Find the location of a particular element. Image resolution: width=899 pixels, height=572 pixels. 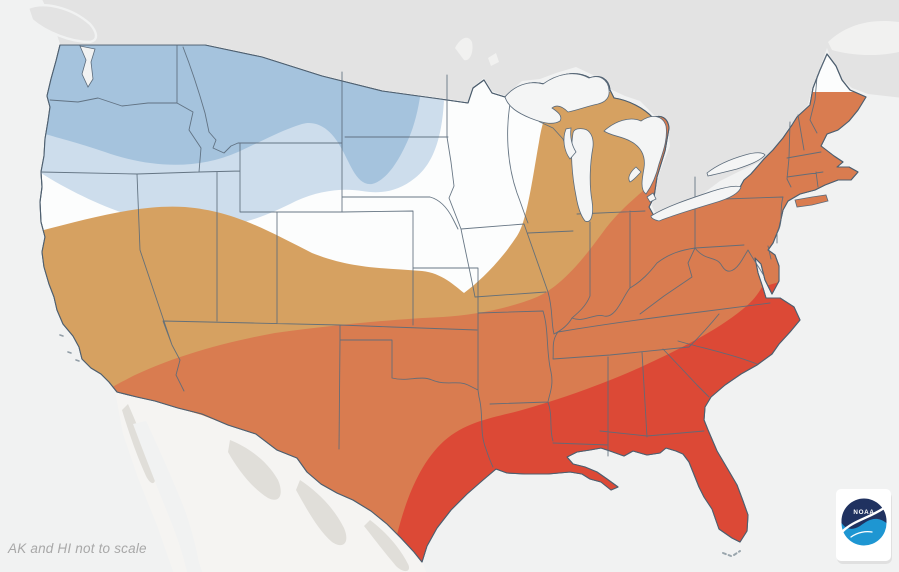

noaa-logo-gull is located at coordinates (861, 534).